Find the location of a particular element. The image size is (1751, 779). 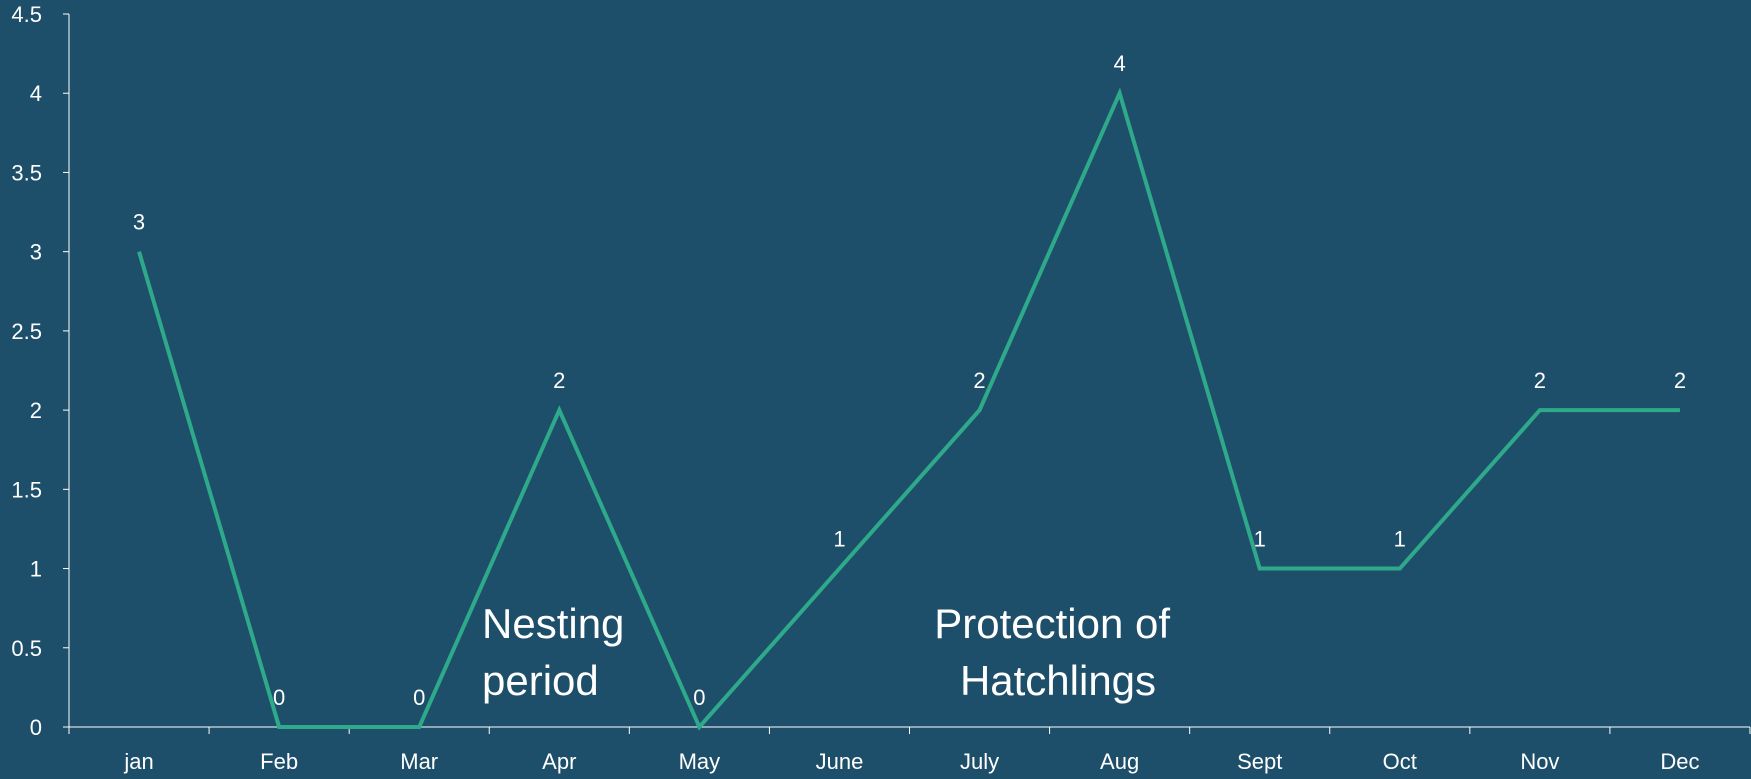

annotation-nesting-line-2: period is located at coordinates (540, 680).